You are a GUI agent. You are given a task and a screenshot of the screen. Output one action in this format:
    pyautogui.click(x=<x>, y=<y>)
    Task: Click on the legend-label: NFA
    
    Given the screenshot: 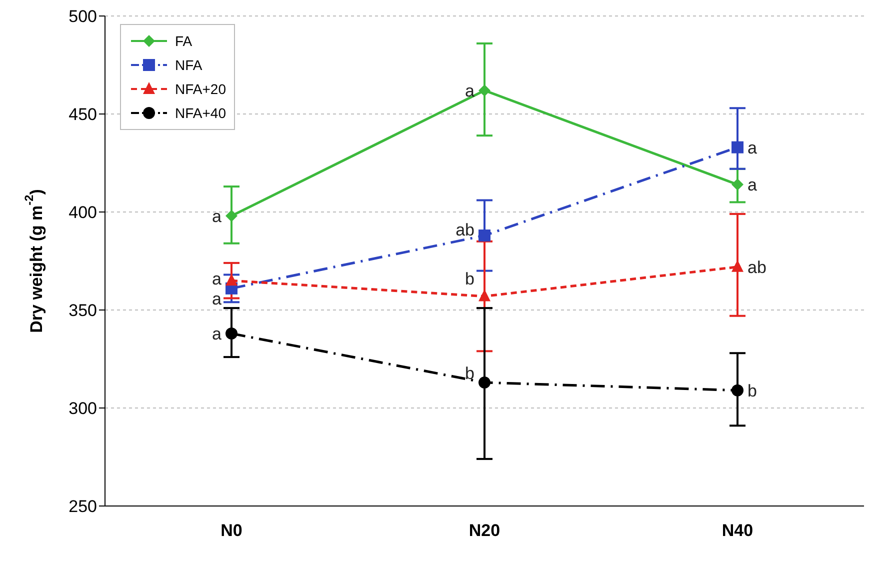 What is the action you would take?
    pyautogui.click(x=188, y=65)
    